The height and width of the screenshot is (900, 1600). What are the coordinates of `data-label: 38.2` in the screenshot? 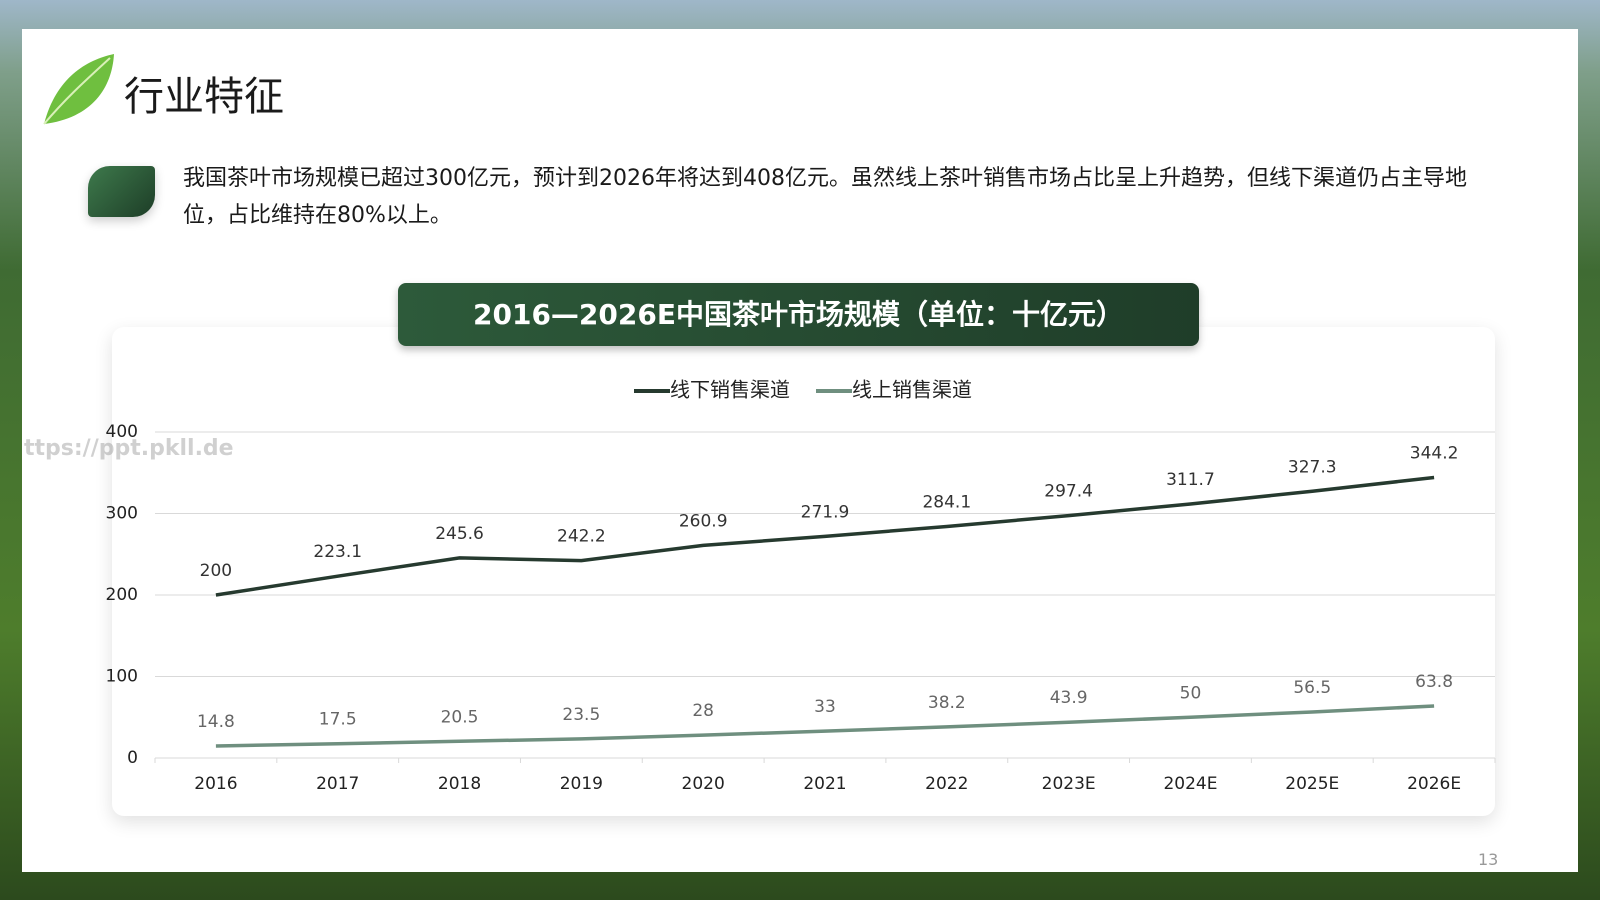 It's located at (947, 703).